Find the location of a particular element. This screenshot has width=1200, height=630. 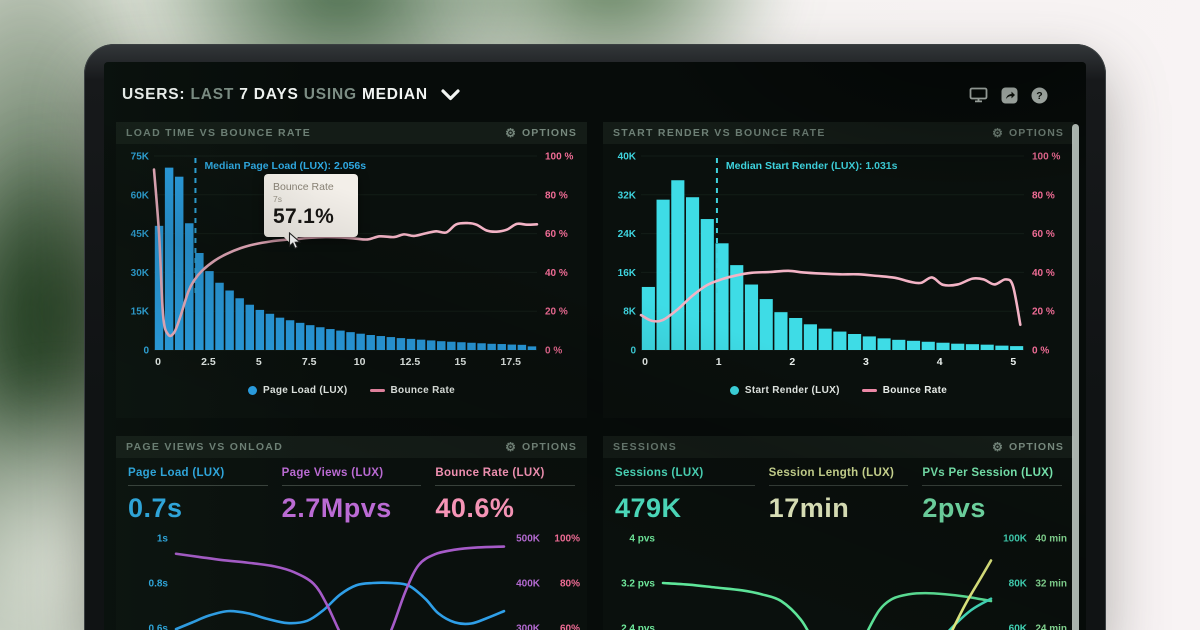

legend-label: Bounce Rate is located at coordinates (422, 390).